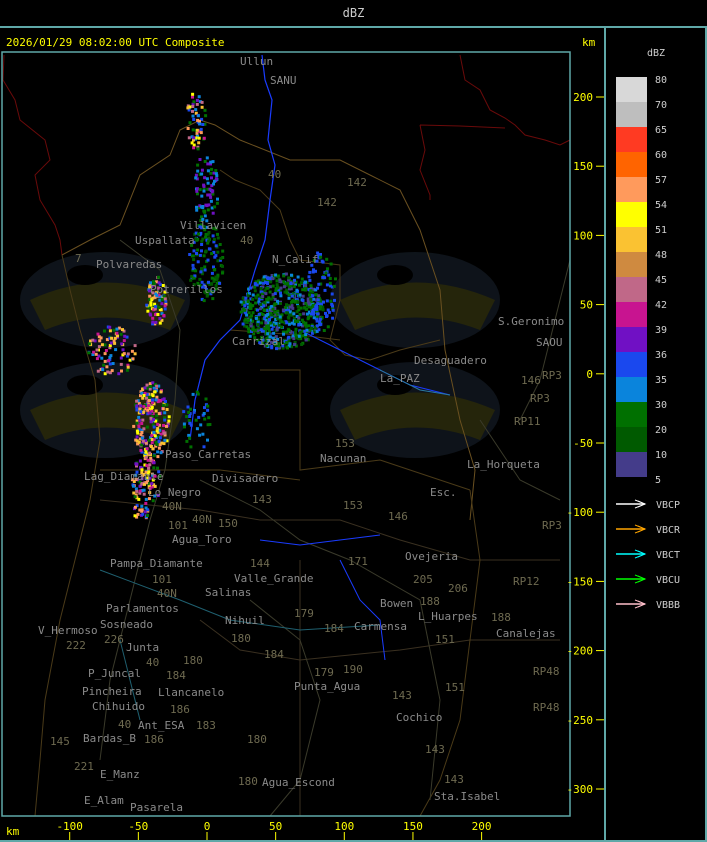  What do you see at coordinates (114, 673) in the screenshot?
I see `place-label: P_Juncal` at bounding box center [114, 673].